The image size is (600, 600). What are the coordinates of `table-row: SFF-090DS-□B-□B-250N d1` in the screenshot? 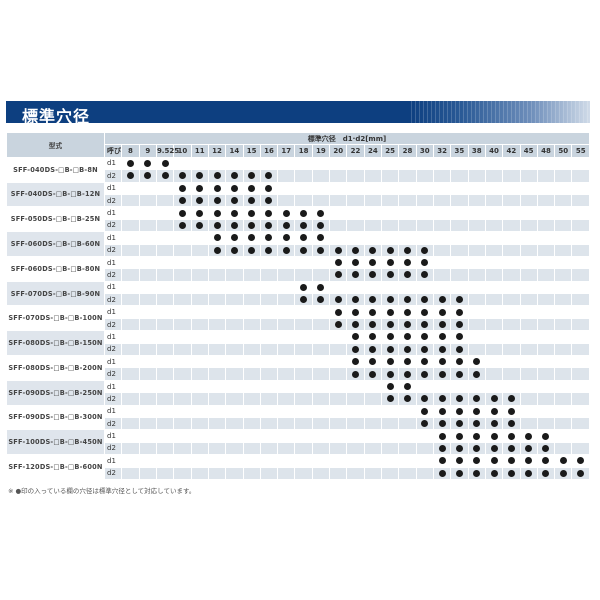 It's located at (298, 392).